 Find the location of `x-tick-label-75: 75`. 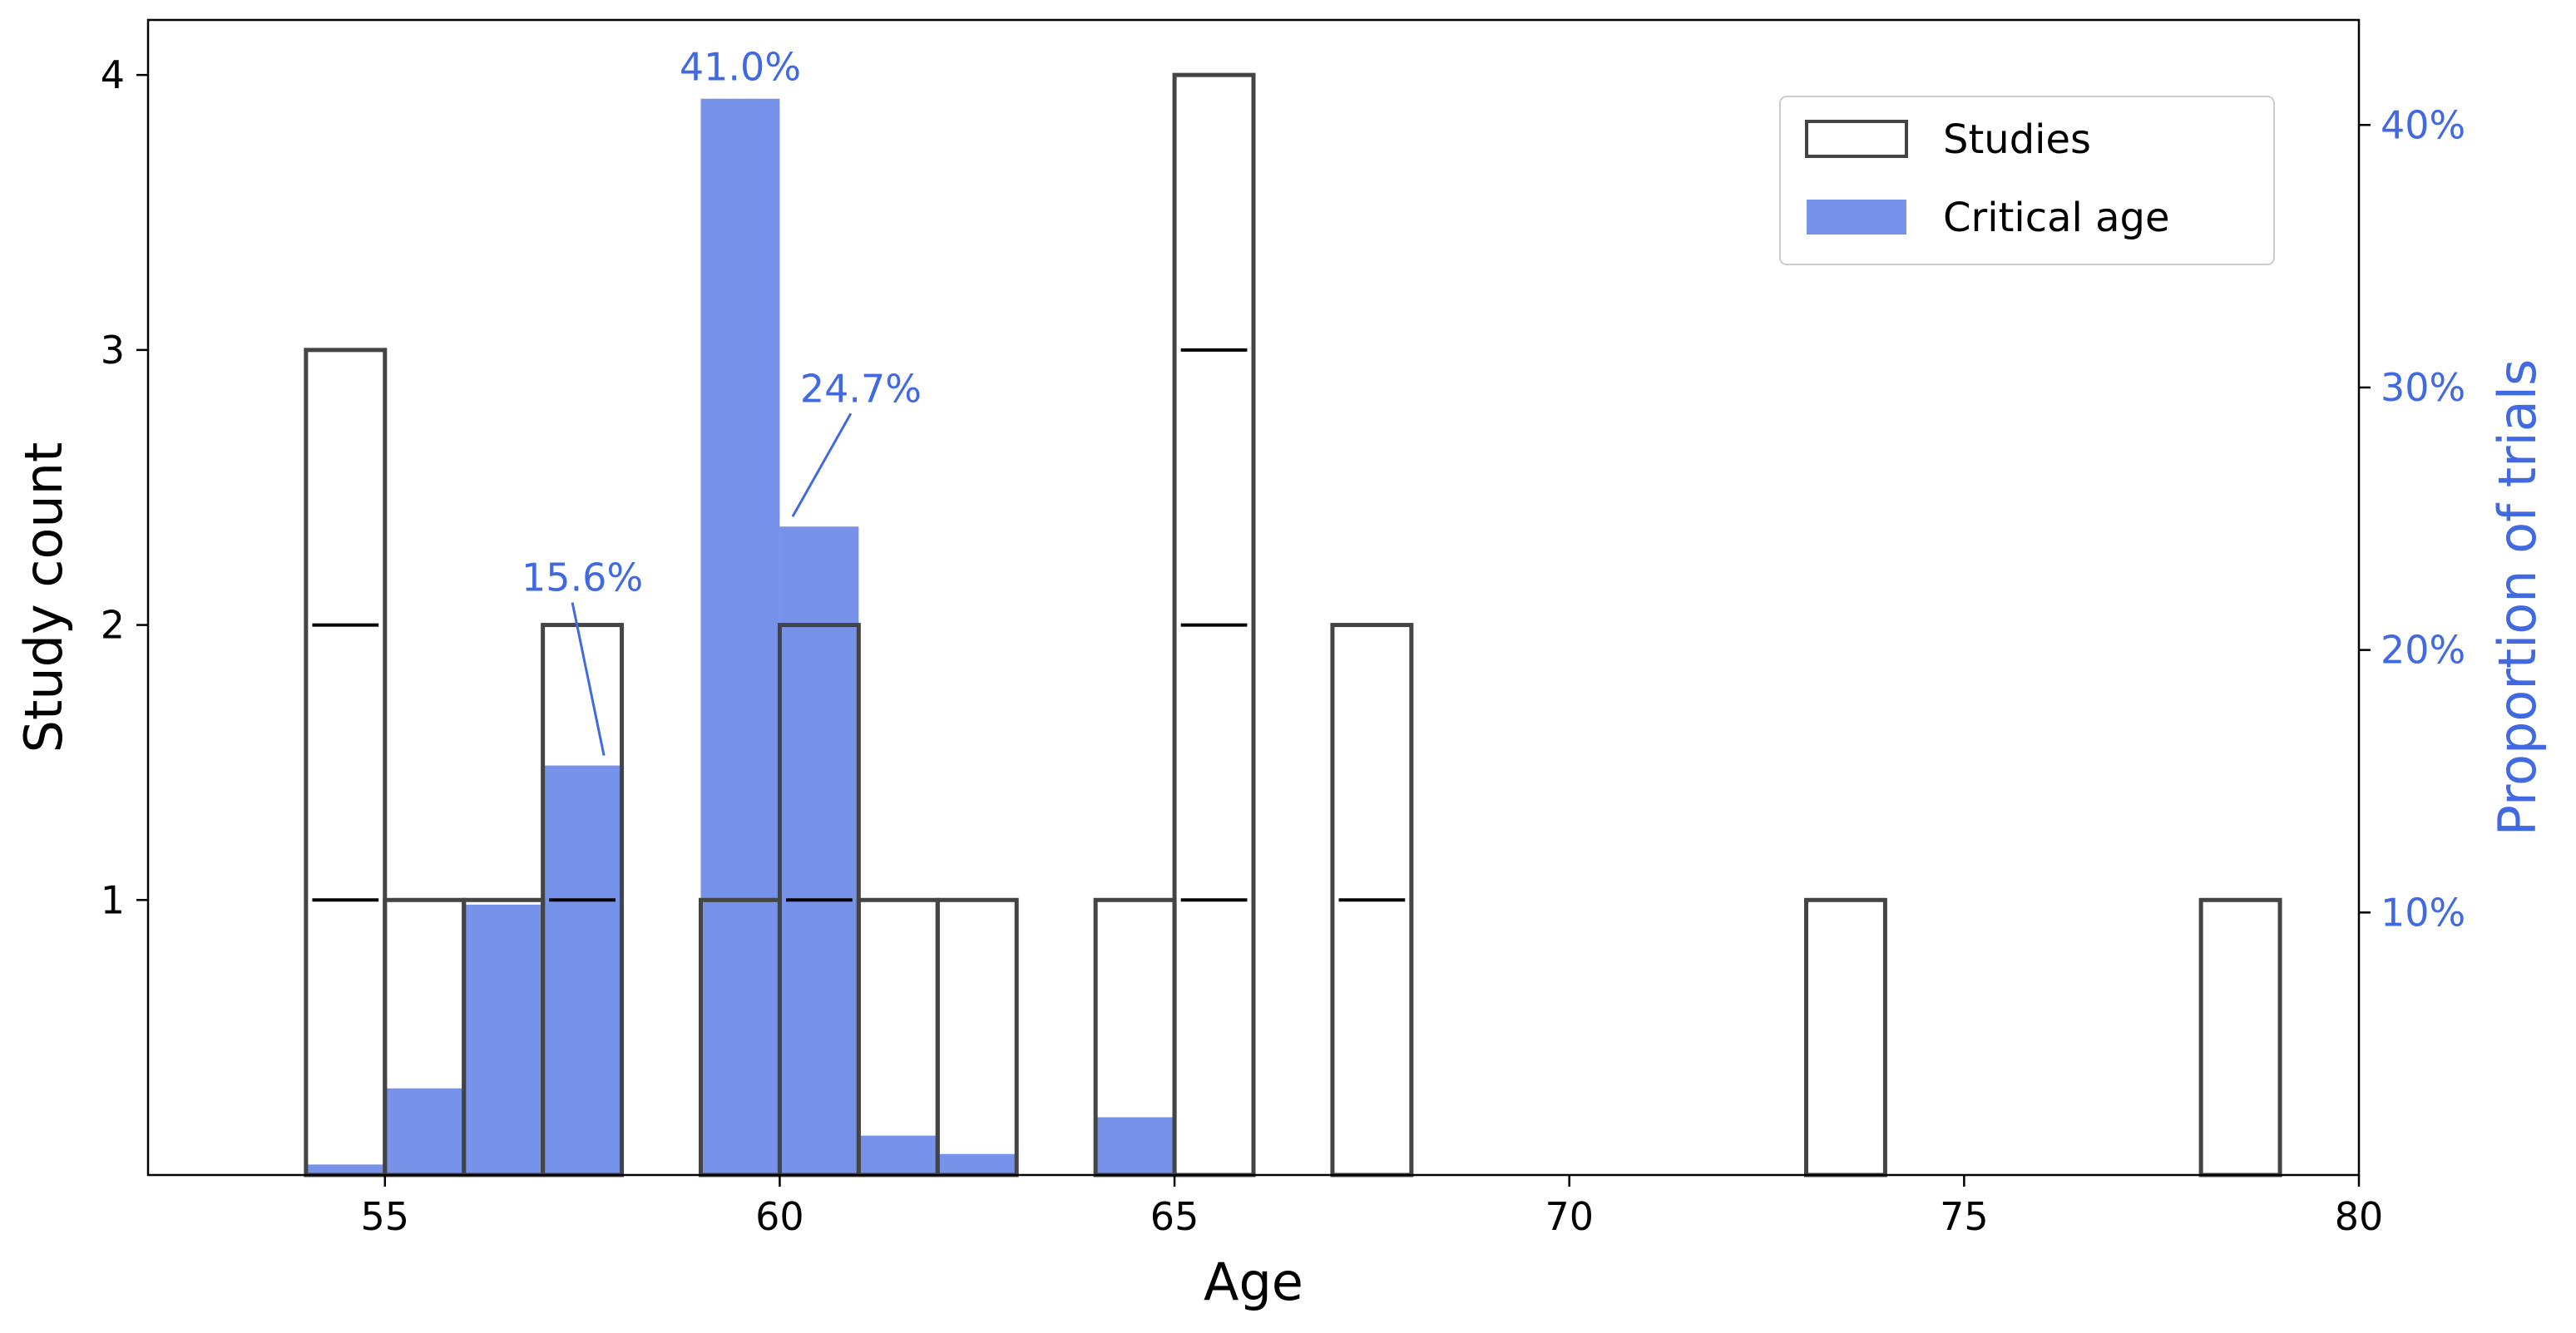

x-tick-label-75: 75 is located at coordinates (1964, 1216).